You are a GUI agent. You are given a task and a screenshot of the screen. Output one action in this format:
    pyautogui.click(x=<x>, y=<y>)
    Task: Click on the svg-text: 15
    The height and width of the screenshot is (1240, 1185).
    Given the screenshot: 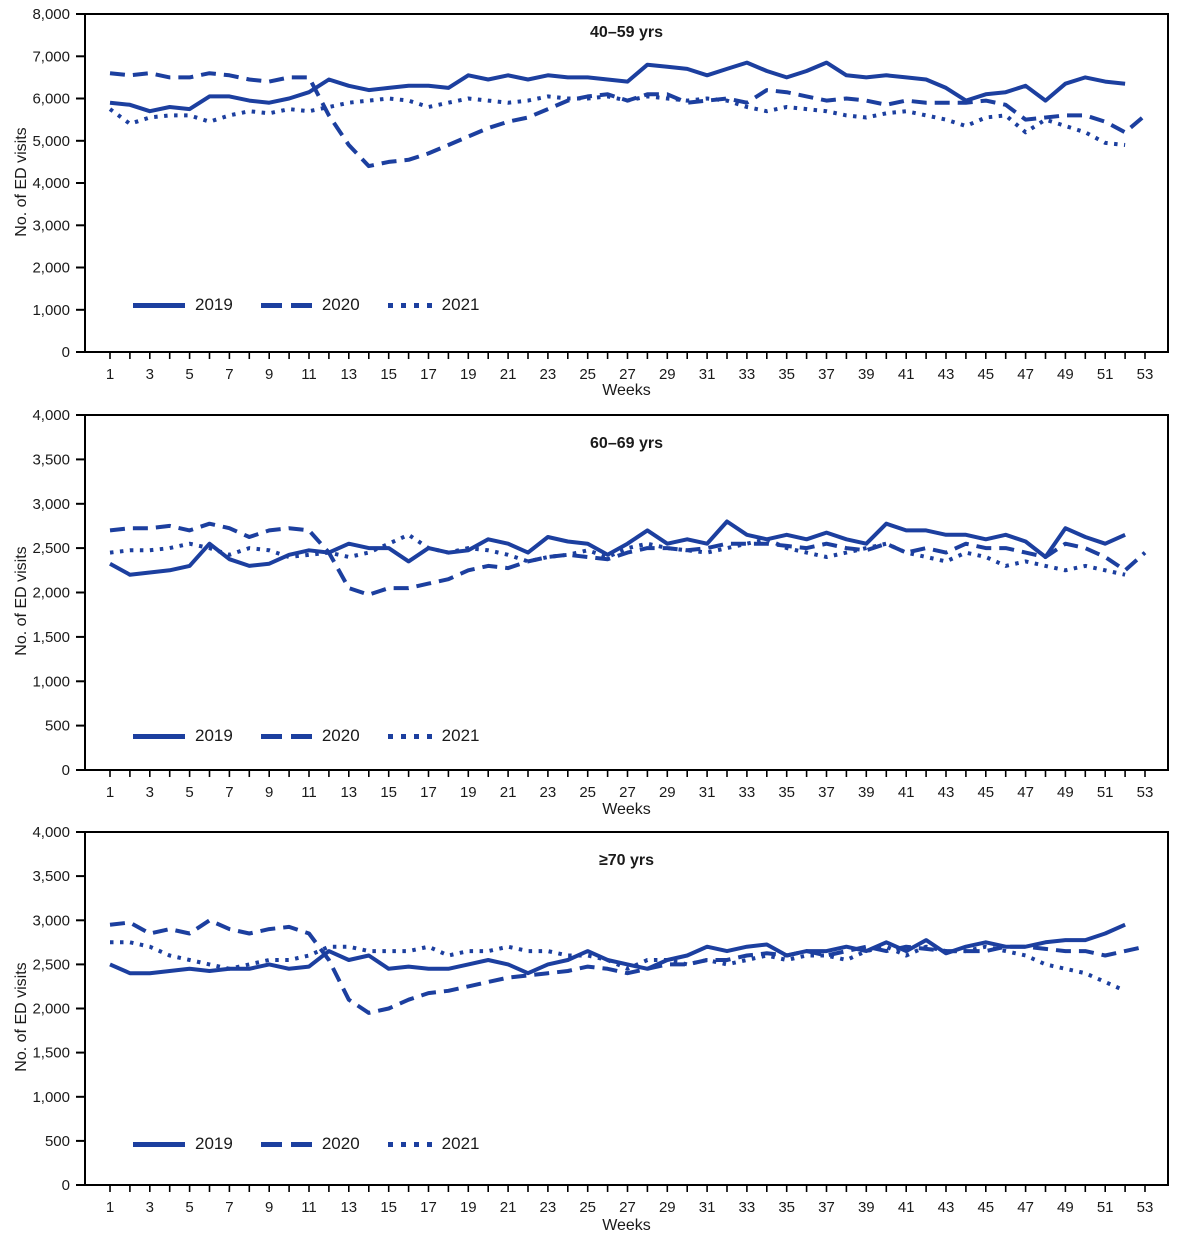 What is the action you would take?
    pyautogui.click(x=388, y=374)
    